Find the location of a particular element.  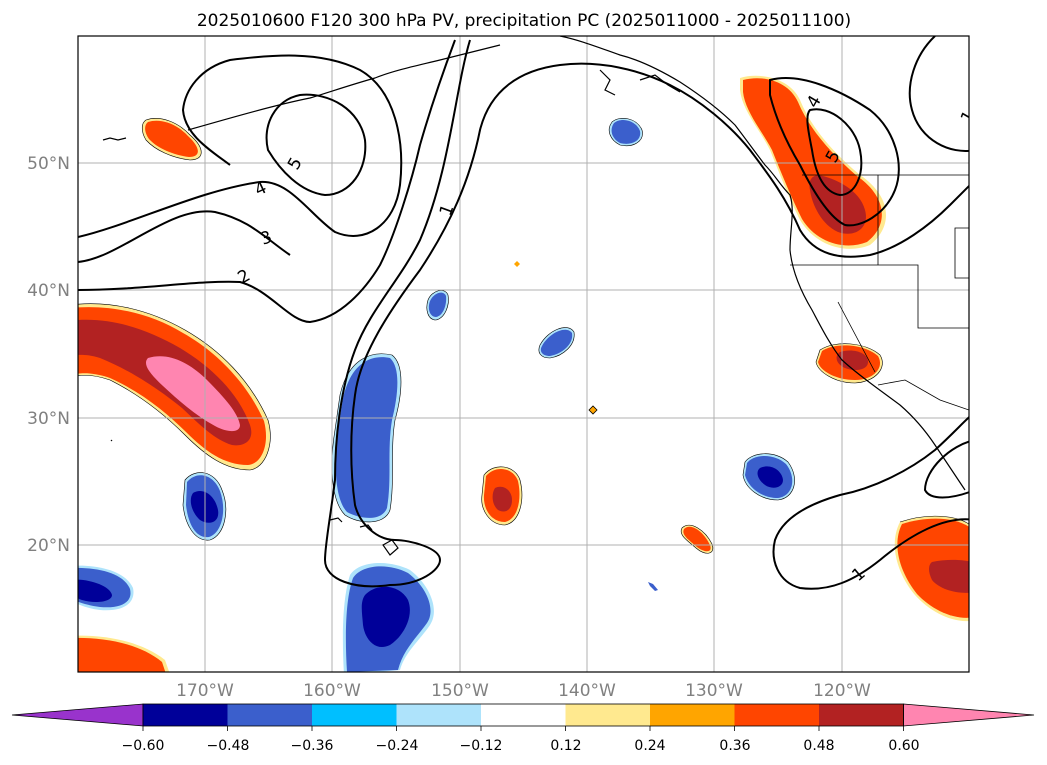

contour-2-west is located at coordinates (267, 181).